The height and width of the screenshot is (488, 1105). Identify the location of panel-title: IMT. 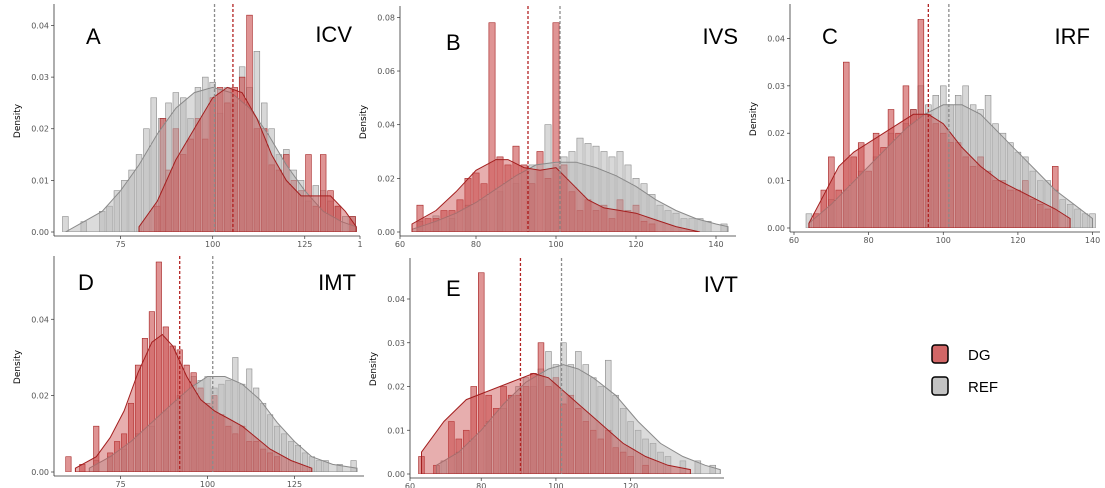
(337, 282).